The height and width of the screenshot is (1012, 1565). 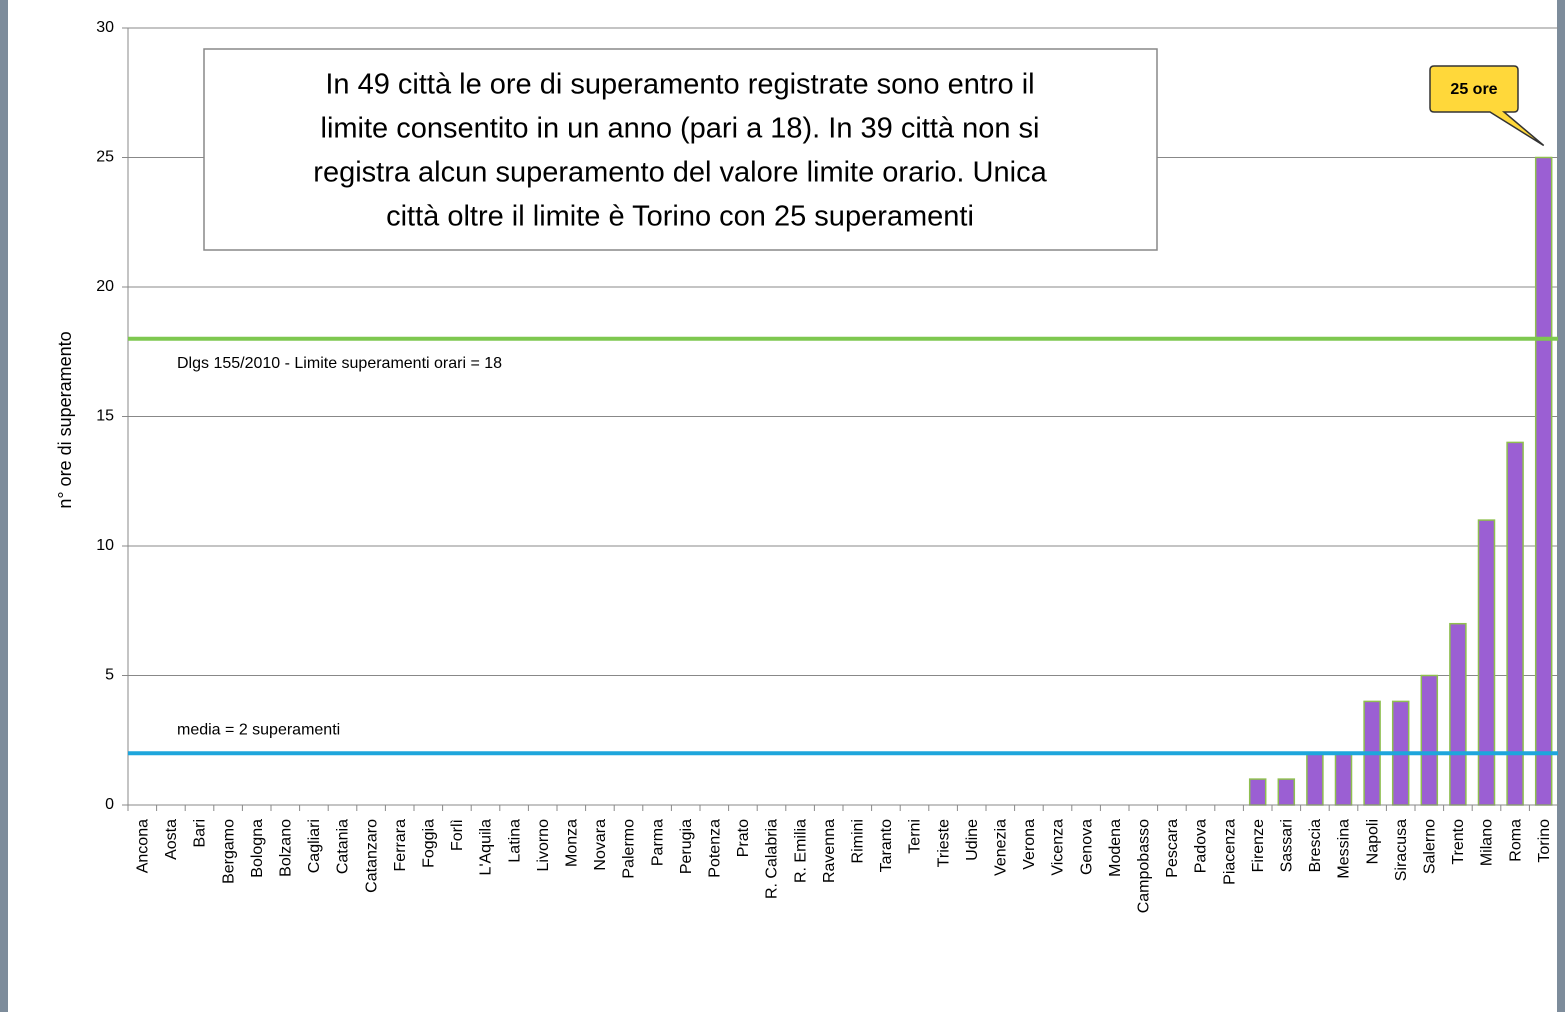 I want to click on x-tick-label: R. Calabria, so click(x=772, y=859).